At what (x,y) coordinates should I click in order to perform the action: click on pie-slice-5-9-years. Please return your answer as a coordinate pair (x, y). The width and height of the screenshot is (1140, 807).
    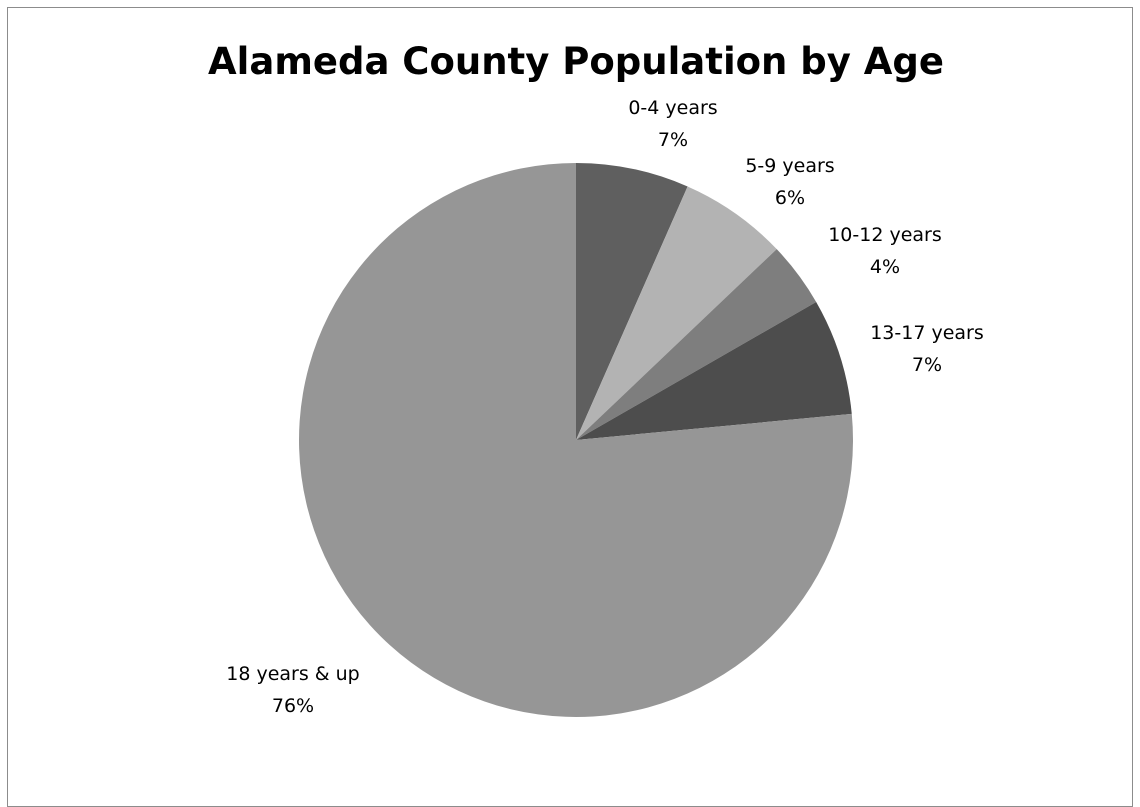
    Looking at the image, I should click on (676, 313).